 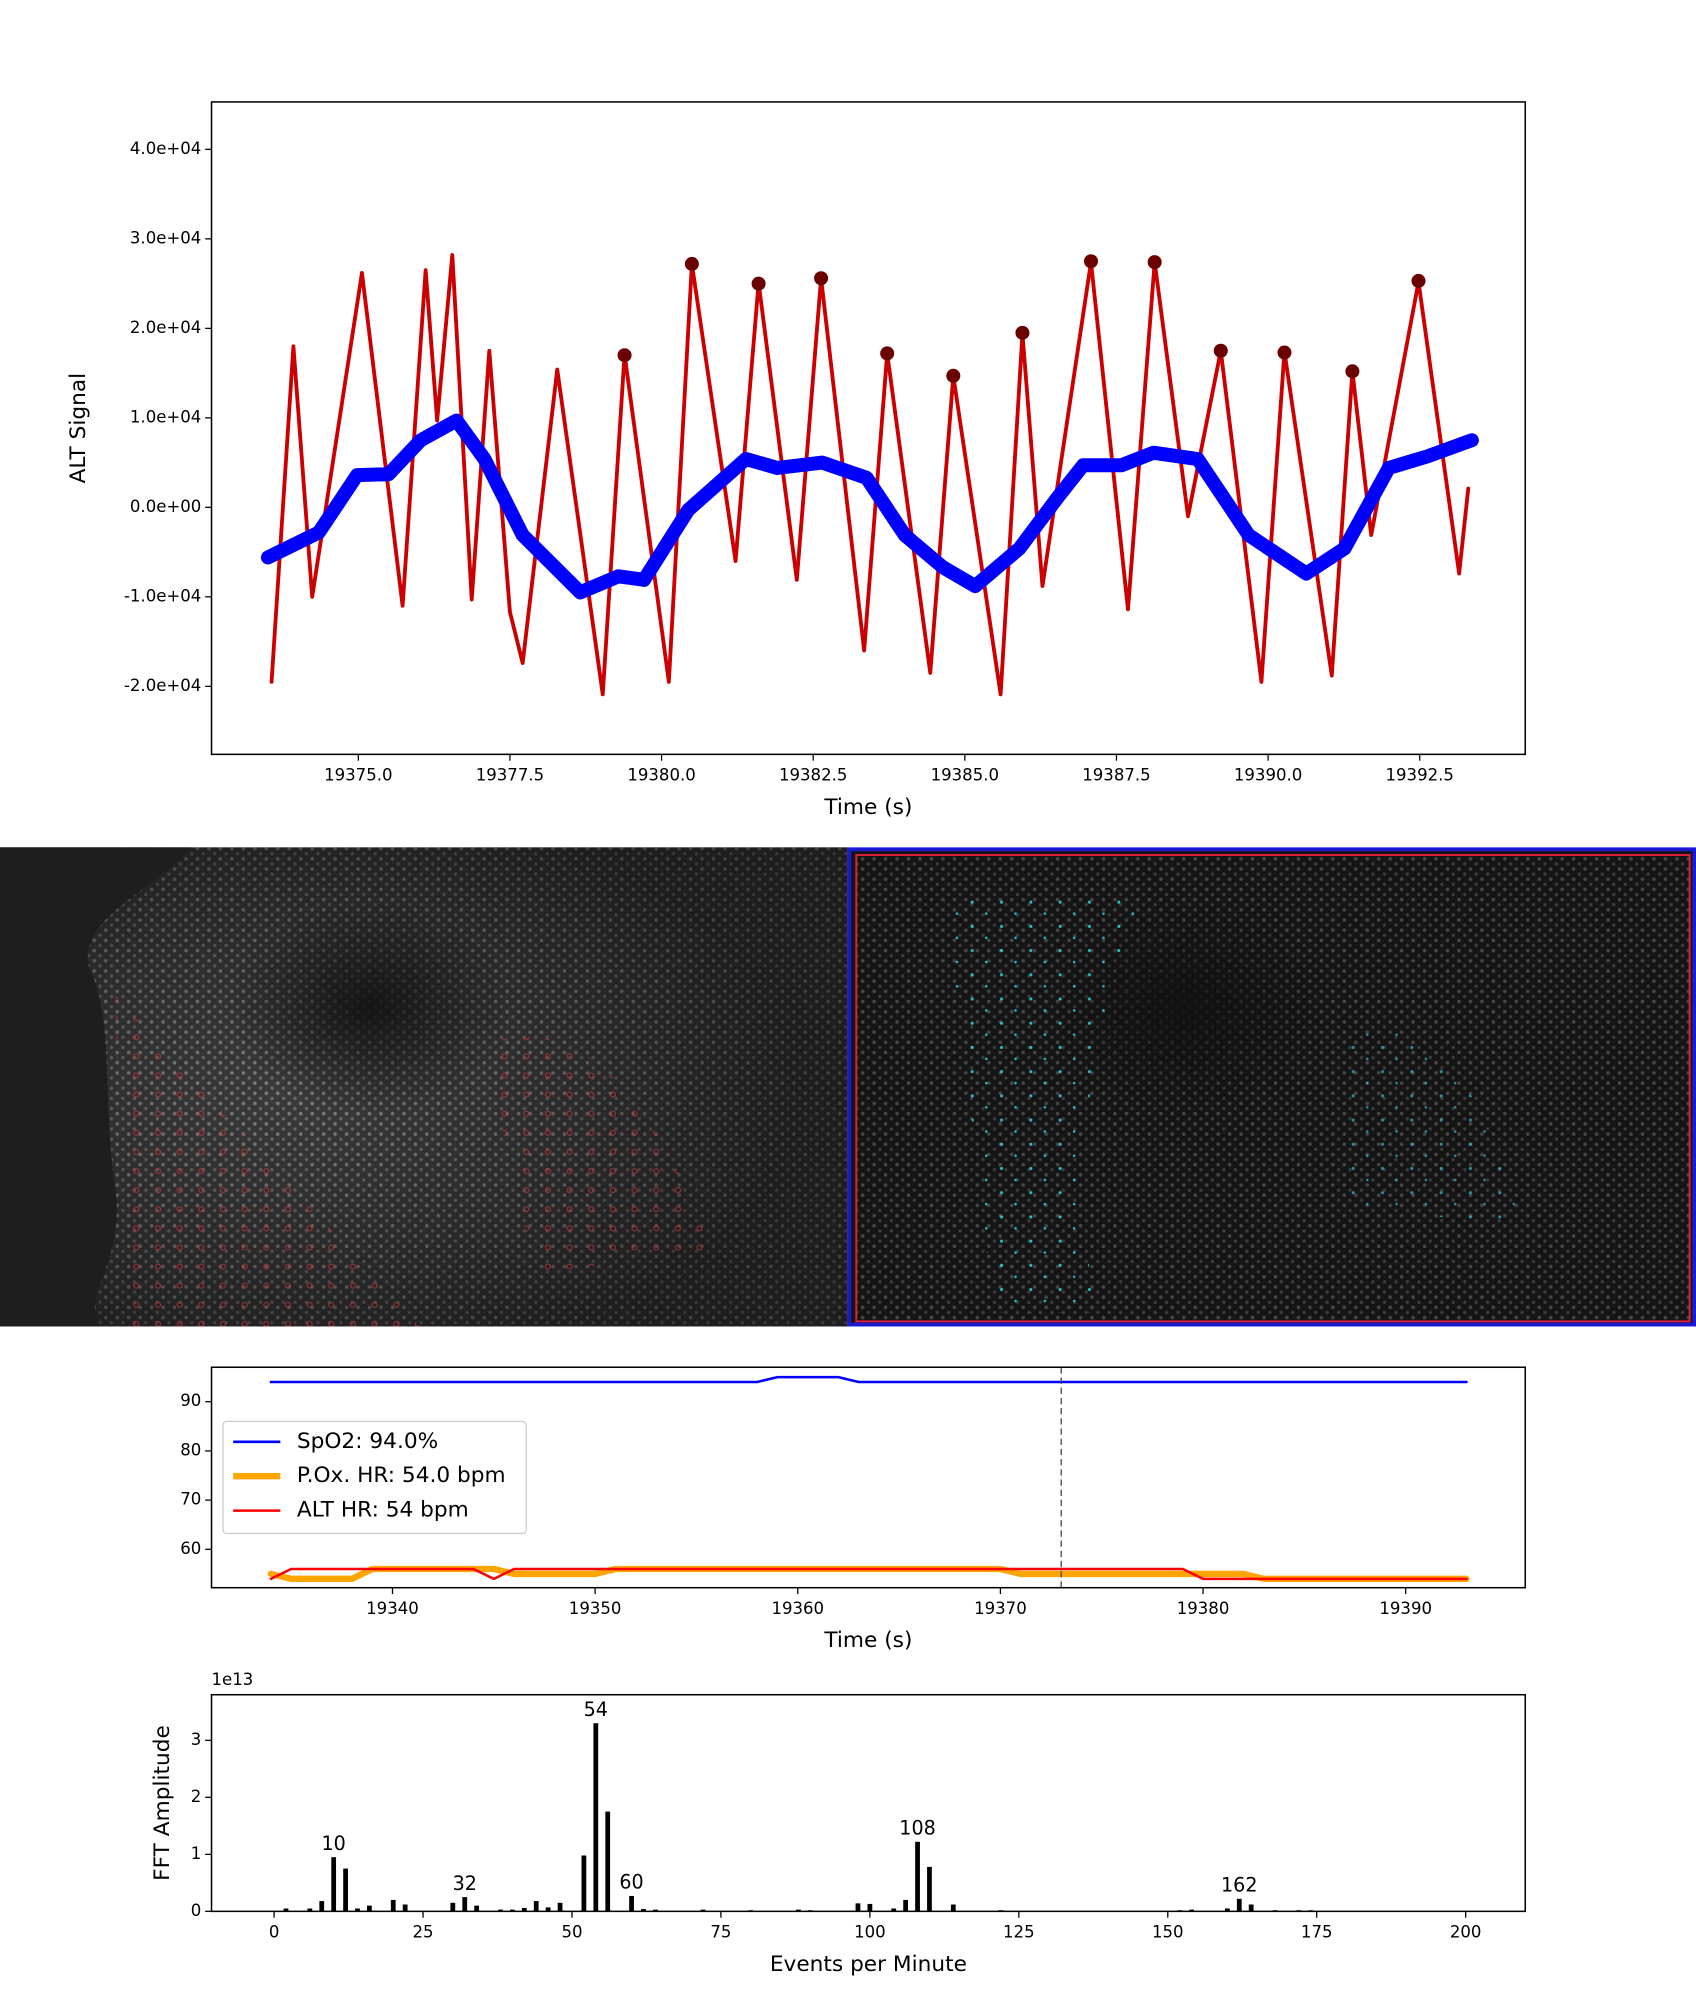 I want to click on legend-label: P.Ox. HR: 54.0 bpm, so click(x=401, y=1475).